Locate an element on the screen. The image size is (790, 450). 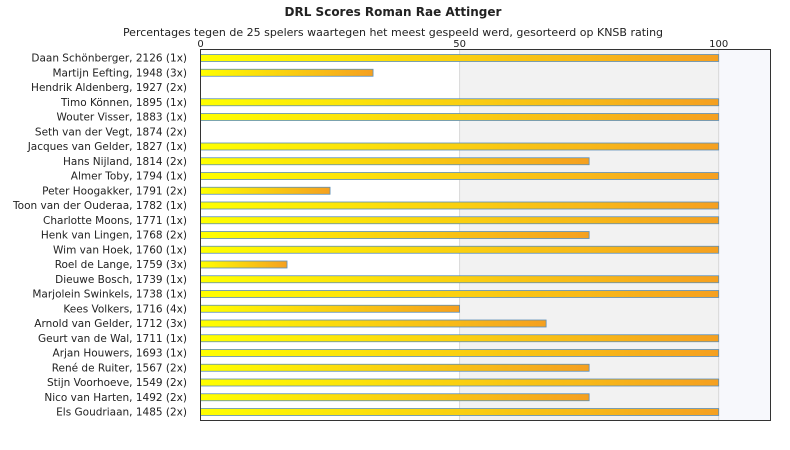
category-label: Toon van der Ouderaa, 1782 (1x) is located at coordinates (99, 206).